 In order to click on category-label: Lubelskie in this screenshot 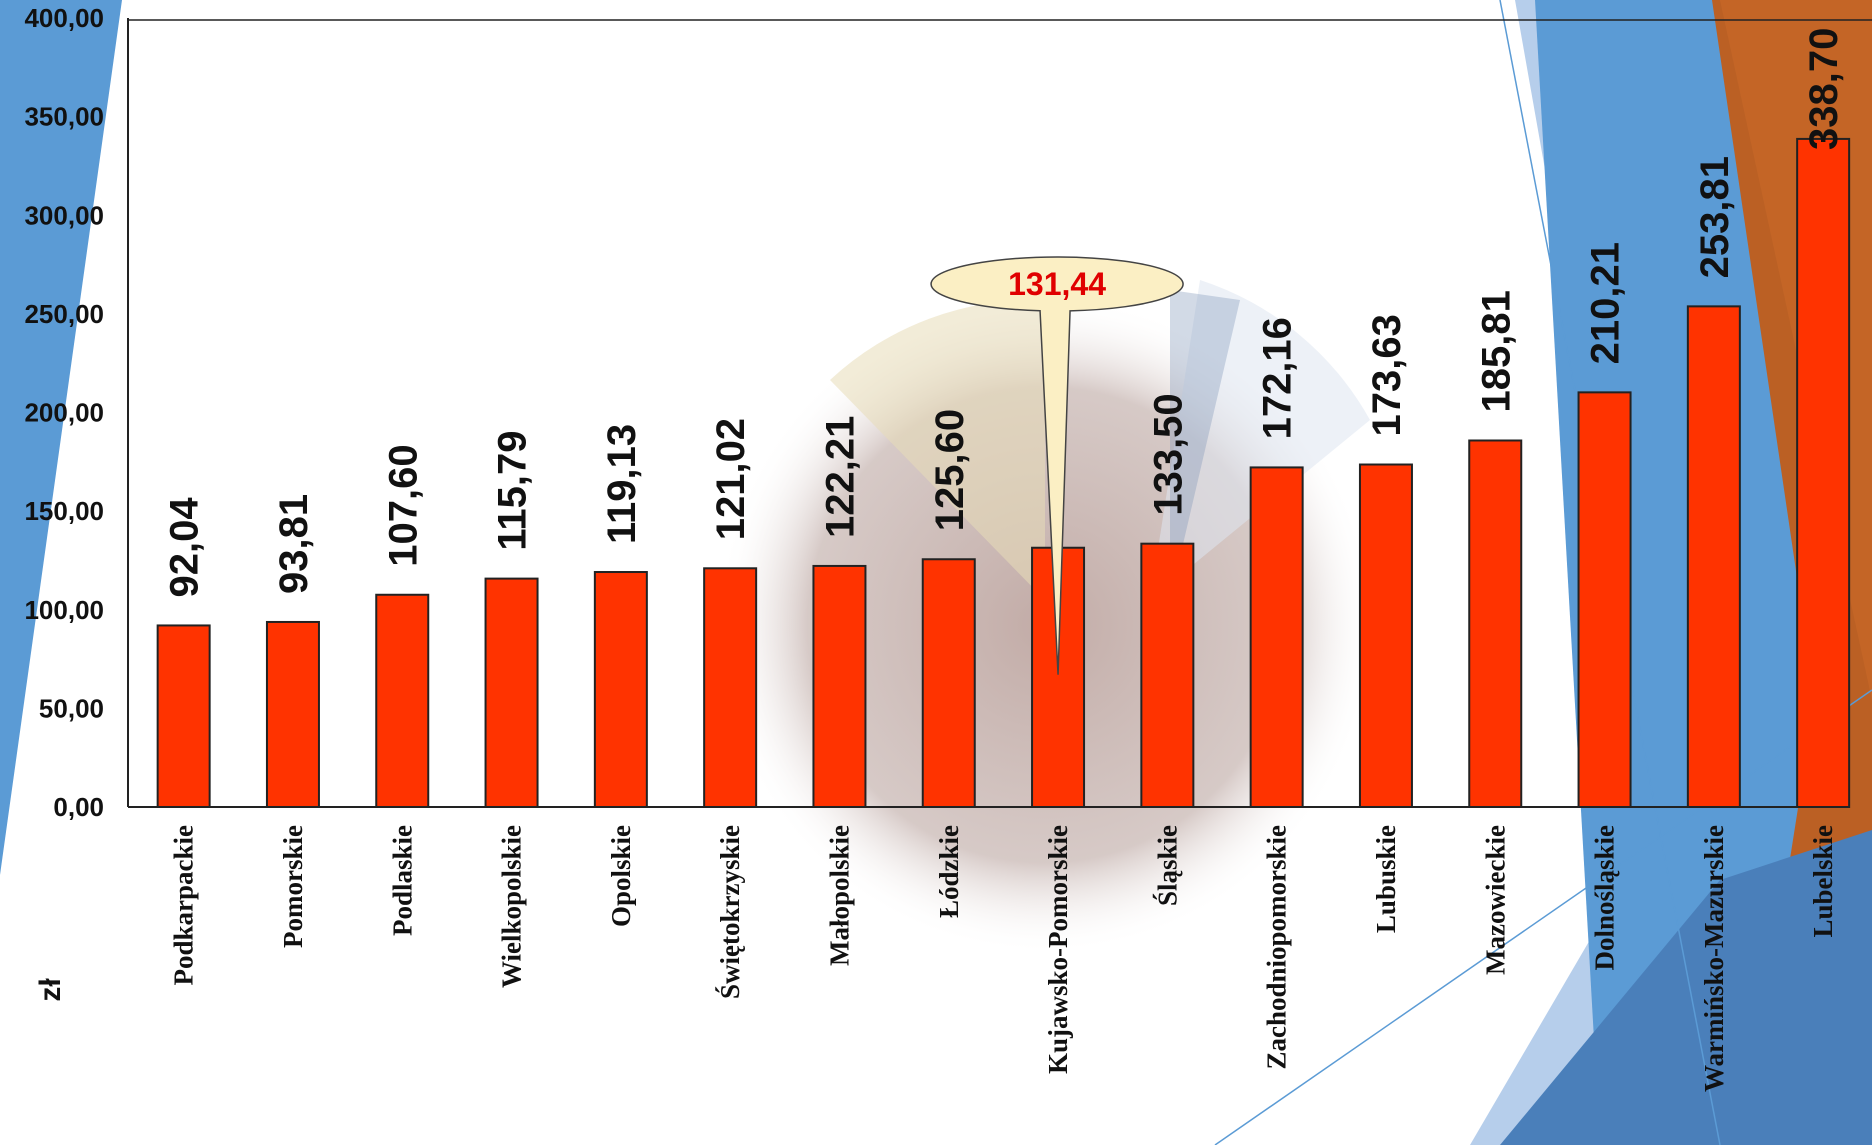, I will do `click(1823, 881)`.